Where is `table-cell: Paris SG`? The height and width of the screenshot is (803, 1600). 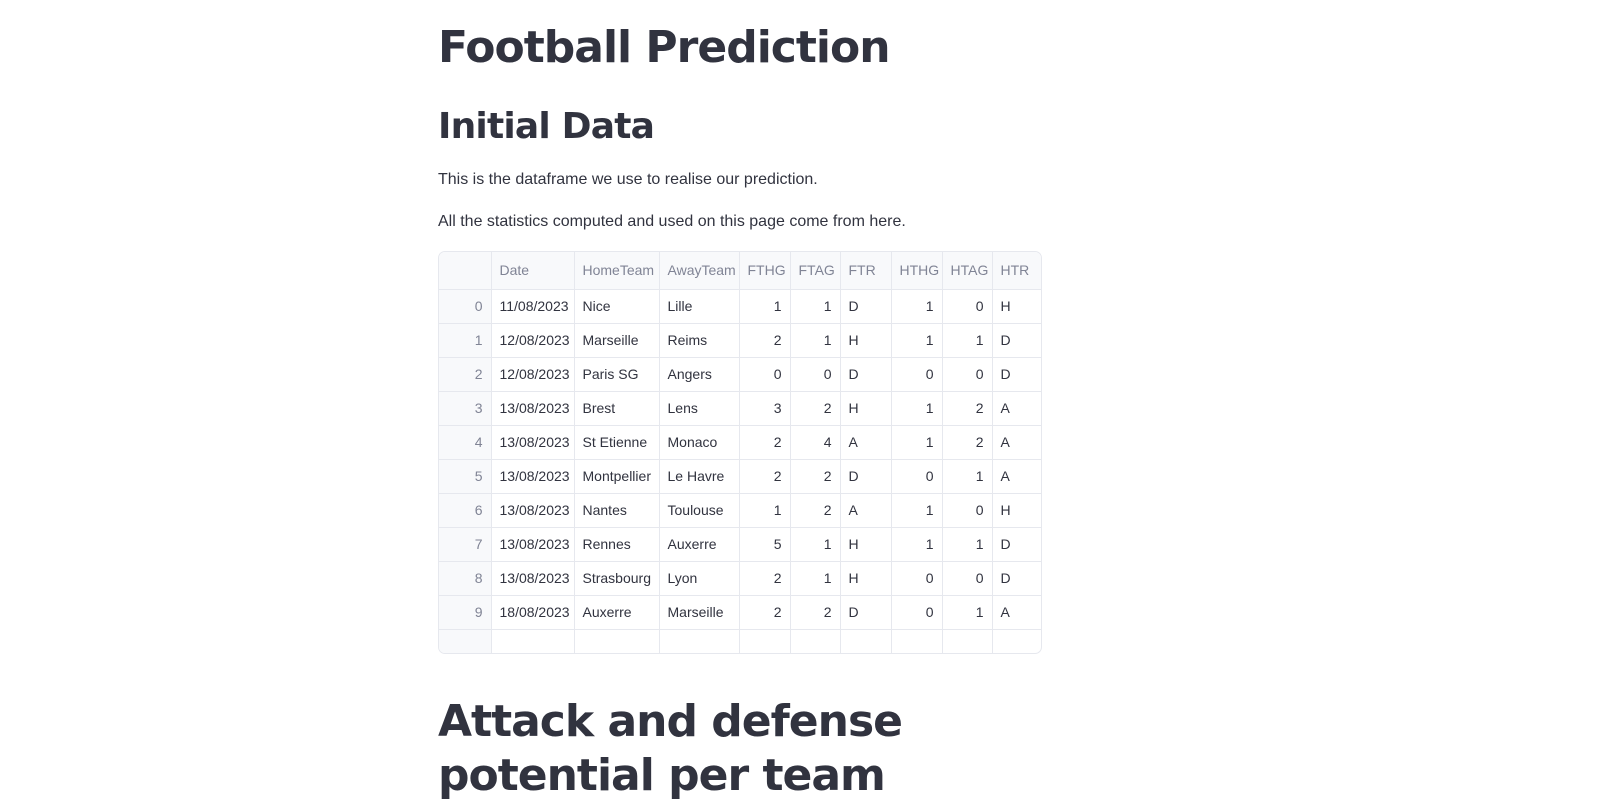 table-cell: Paris SG is located at coordinates (617, 374).